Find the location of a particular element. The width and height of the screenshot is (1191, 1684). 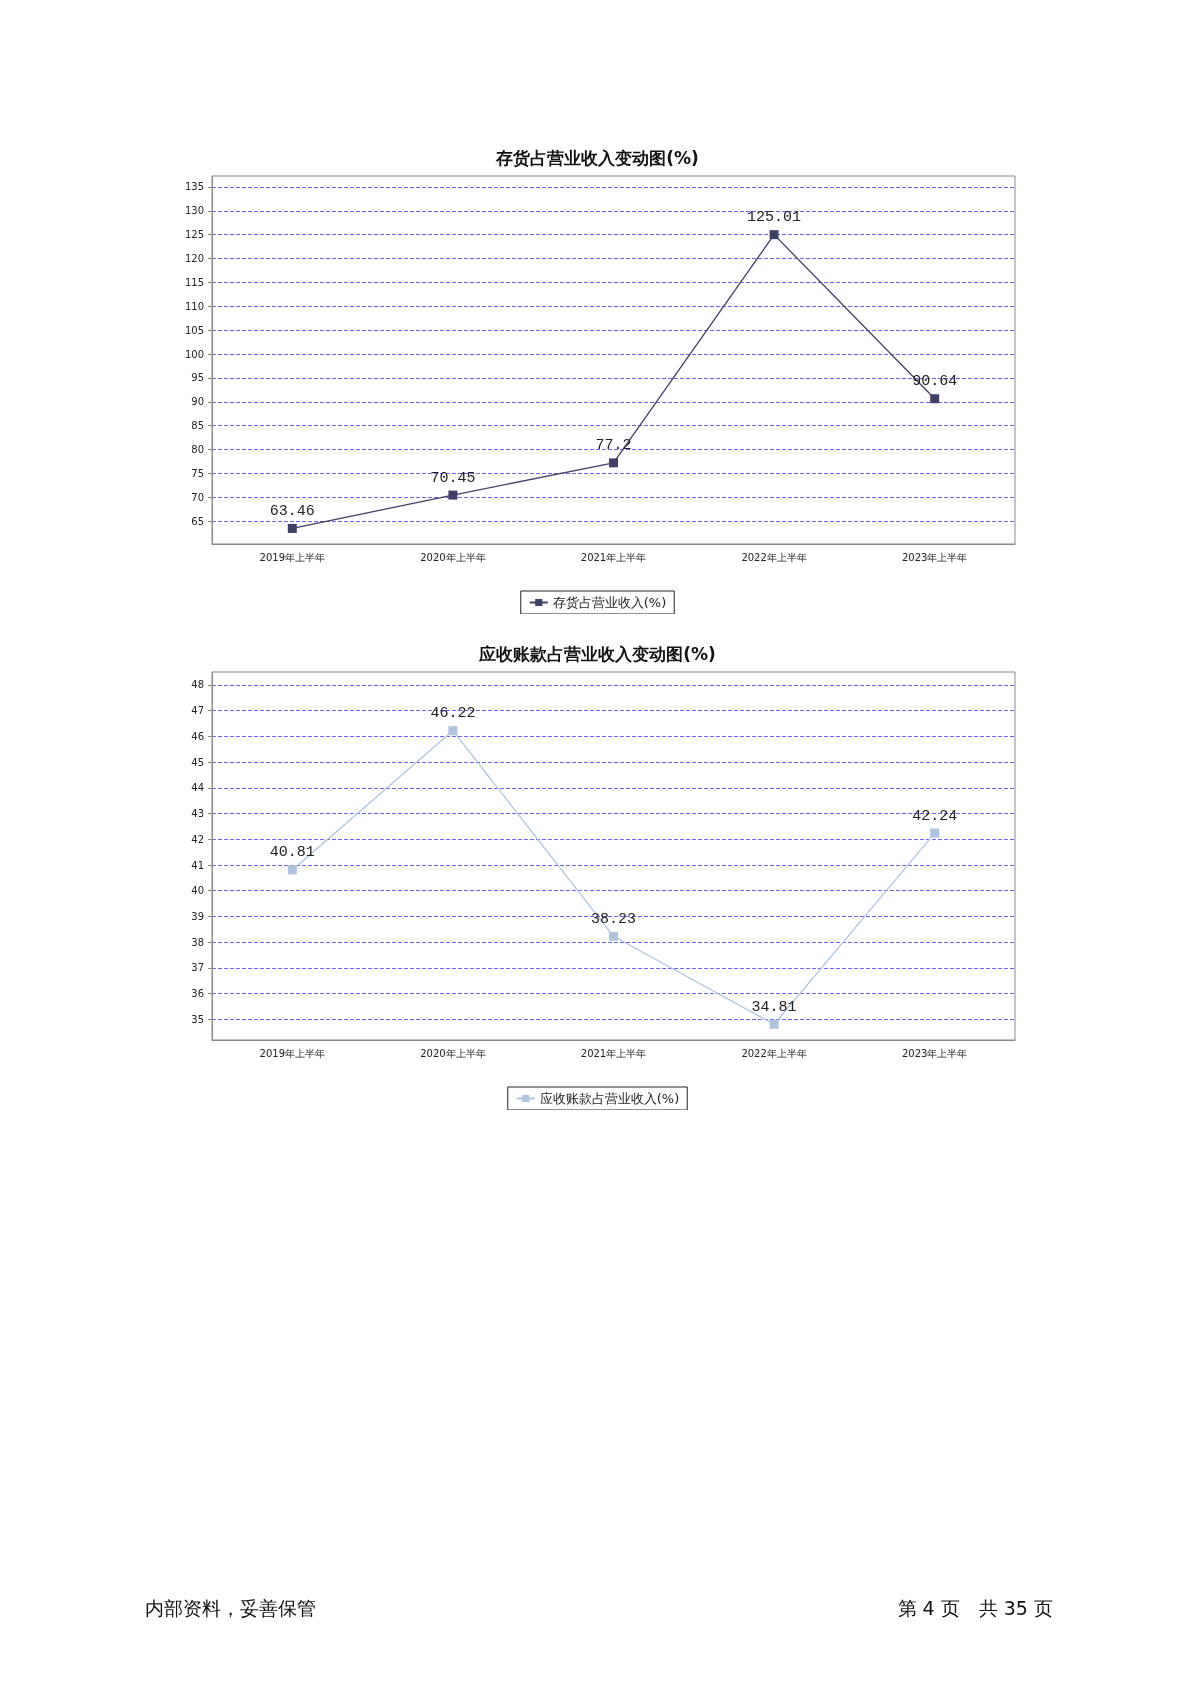

legend-label: 存货占营业收入(%) is located at coordinates (609, 602).